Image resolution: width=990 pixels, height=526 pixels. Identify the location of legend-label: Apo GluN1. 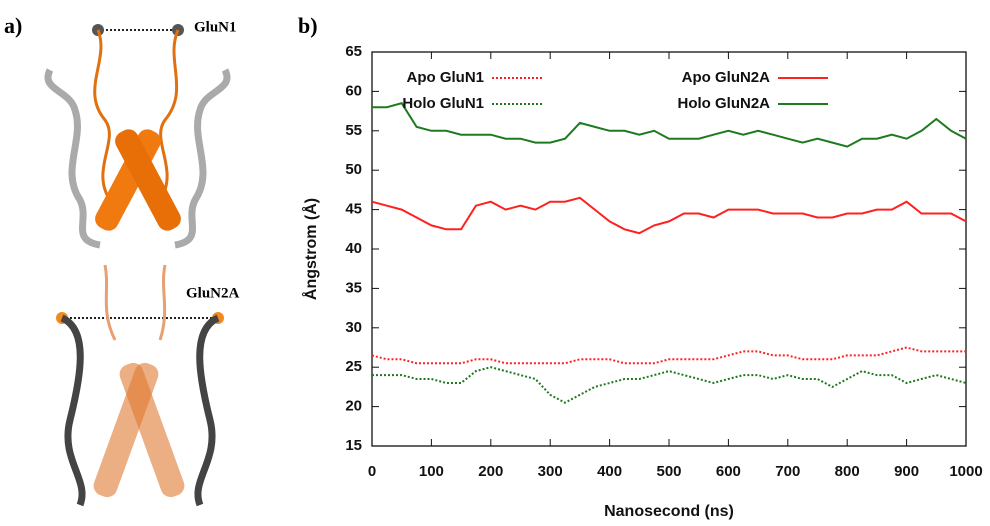
(446, 77).